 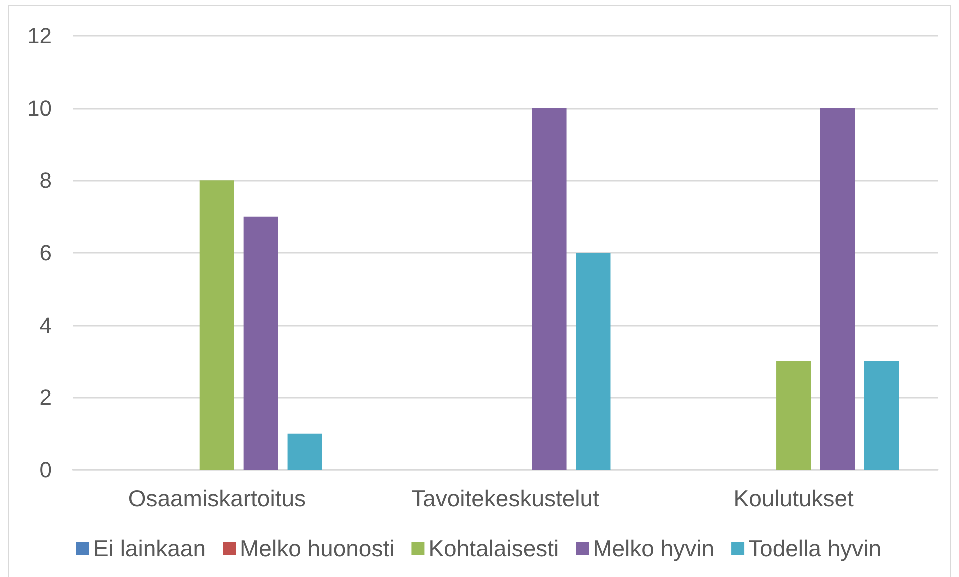 I want to click on y-tick-label: 0, so click(x=46, y=470).